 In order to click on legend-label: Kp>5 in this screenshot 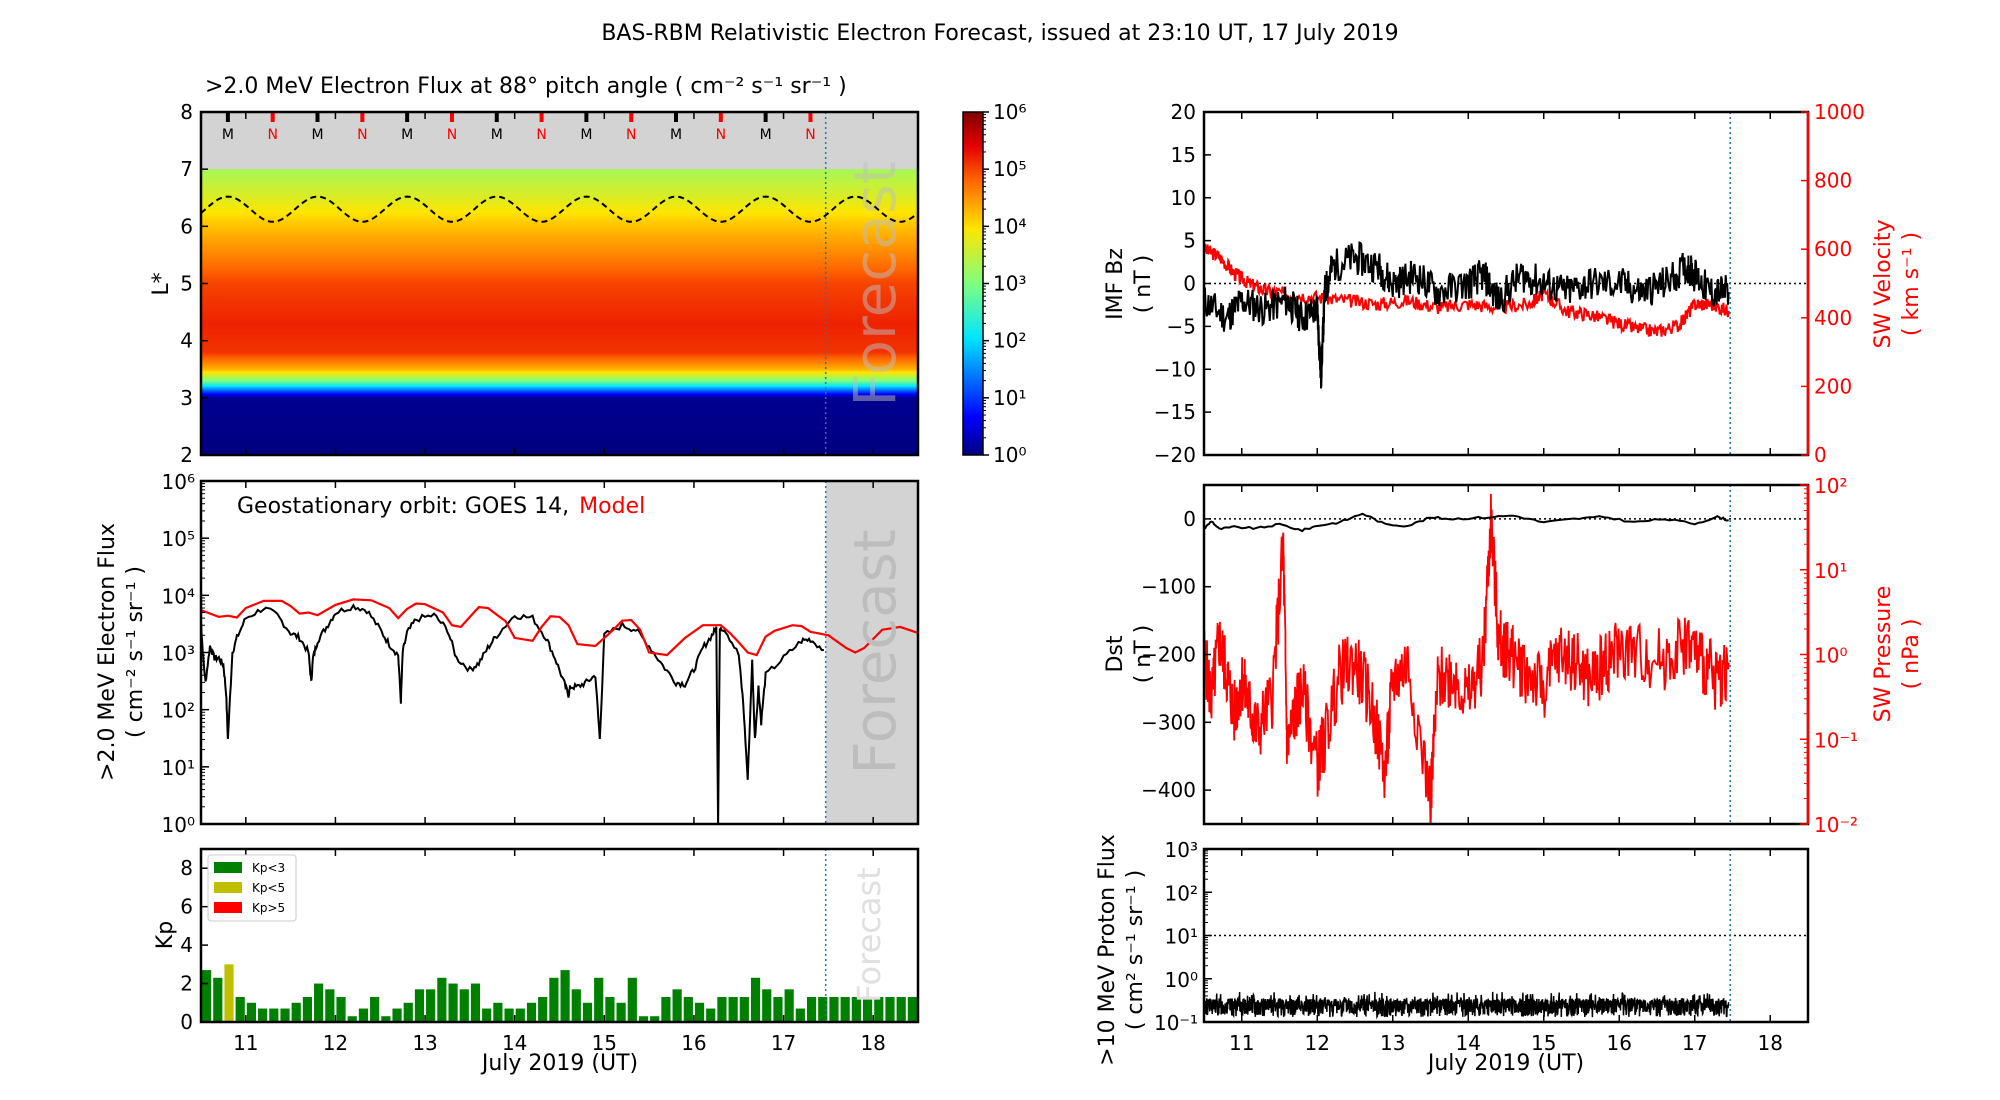, I will do `click(268, 908)`.